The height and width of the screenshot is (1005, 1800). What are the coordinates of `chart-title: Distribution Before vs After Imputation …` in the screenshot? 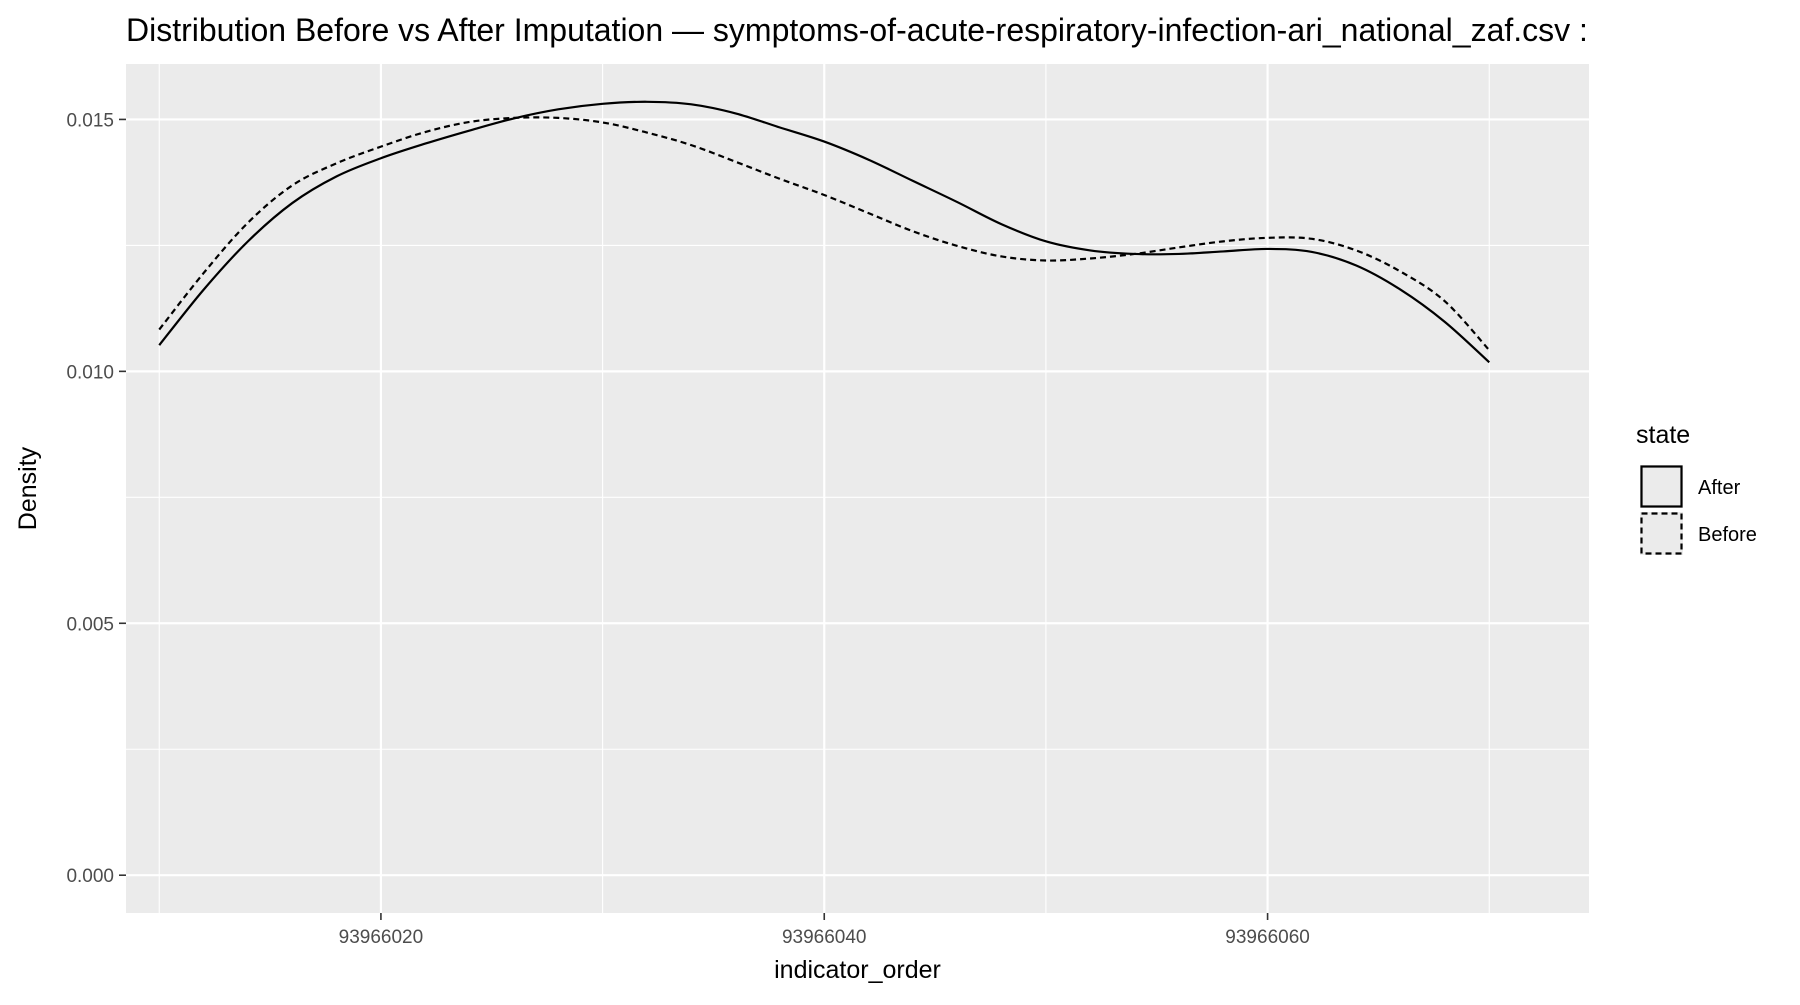 It's located at (857, 30).